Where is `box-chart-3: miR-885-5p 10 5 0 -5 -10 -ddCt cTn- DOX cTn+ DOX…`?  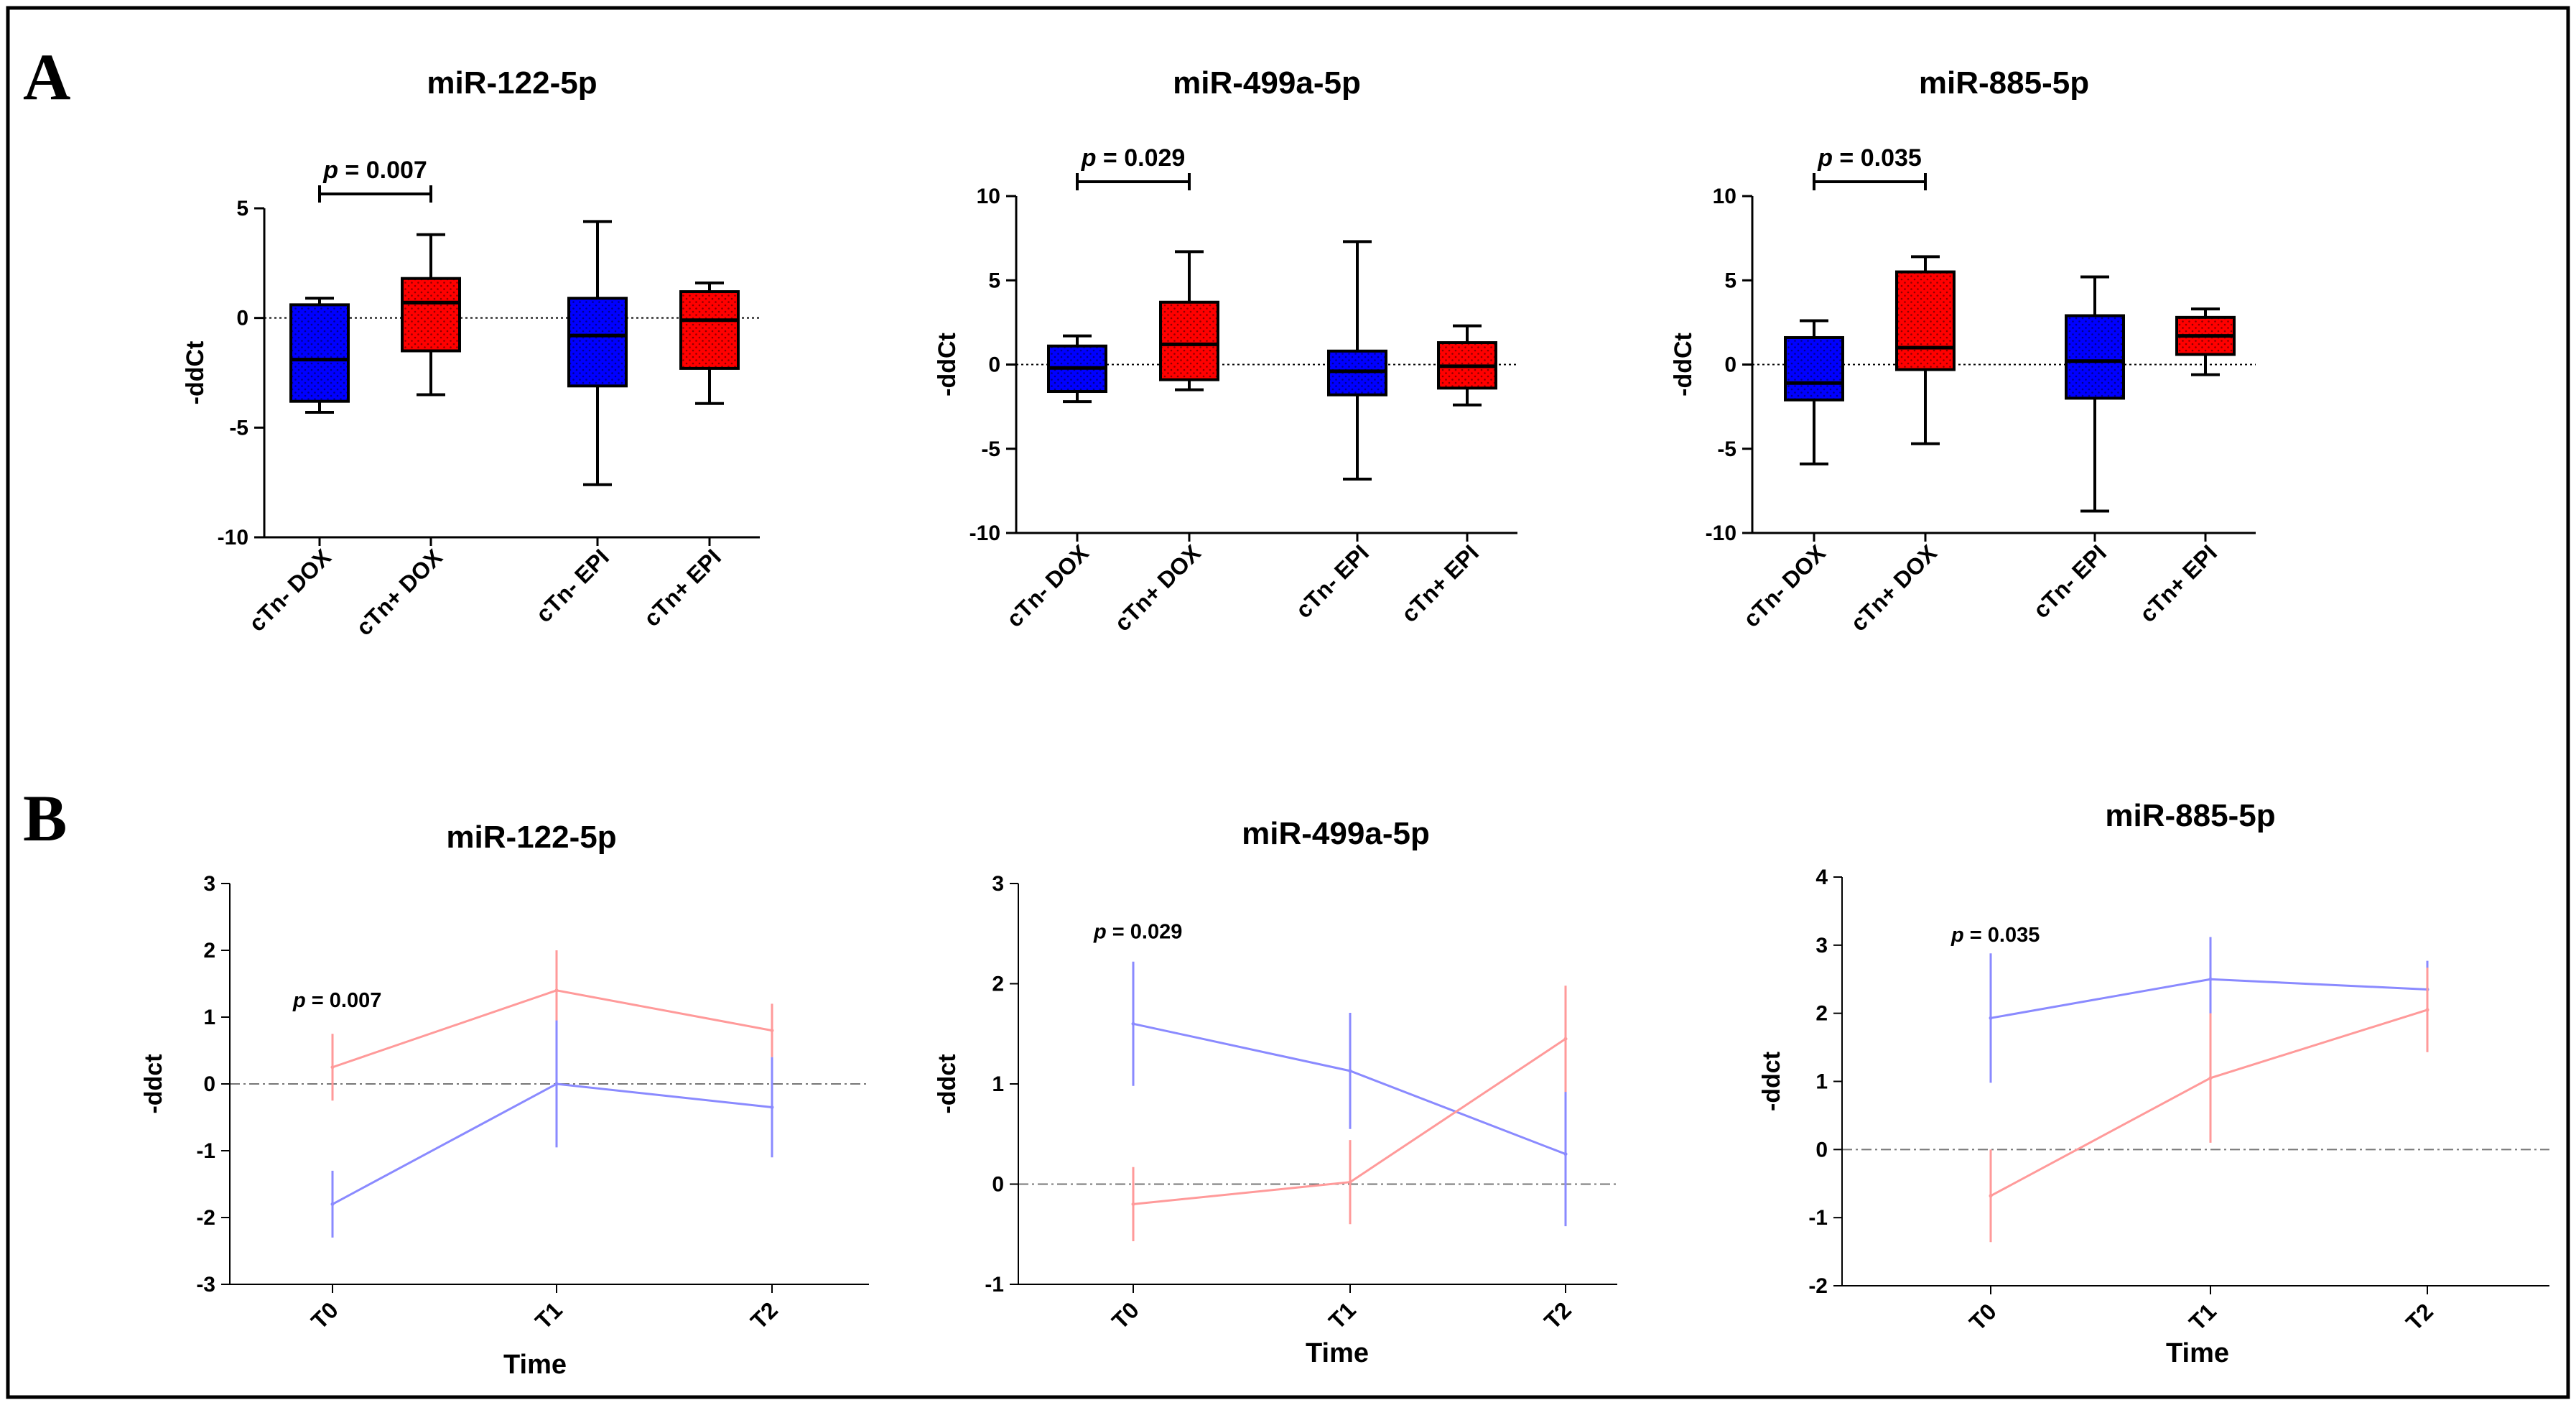
box-chart-3: miR-885-5p 10 5 0 -5 -10 -ddCt cTn- DOX cTn+ DOX… is located at coordinates (1963, 350).